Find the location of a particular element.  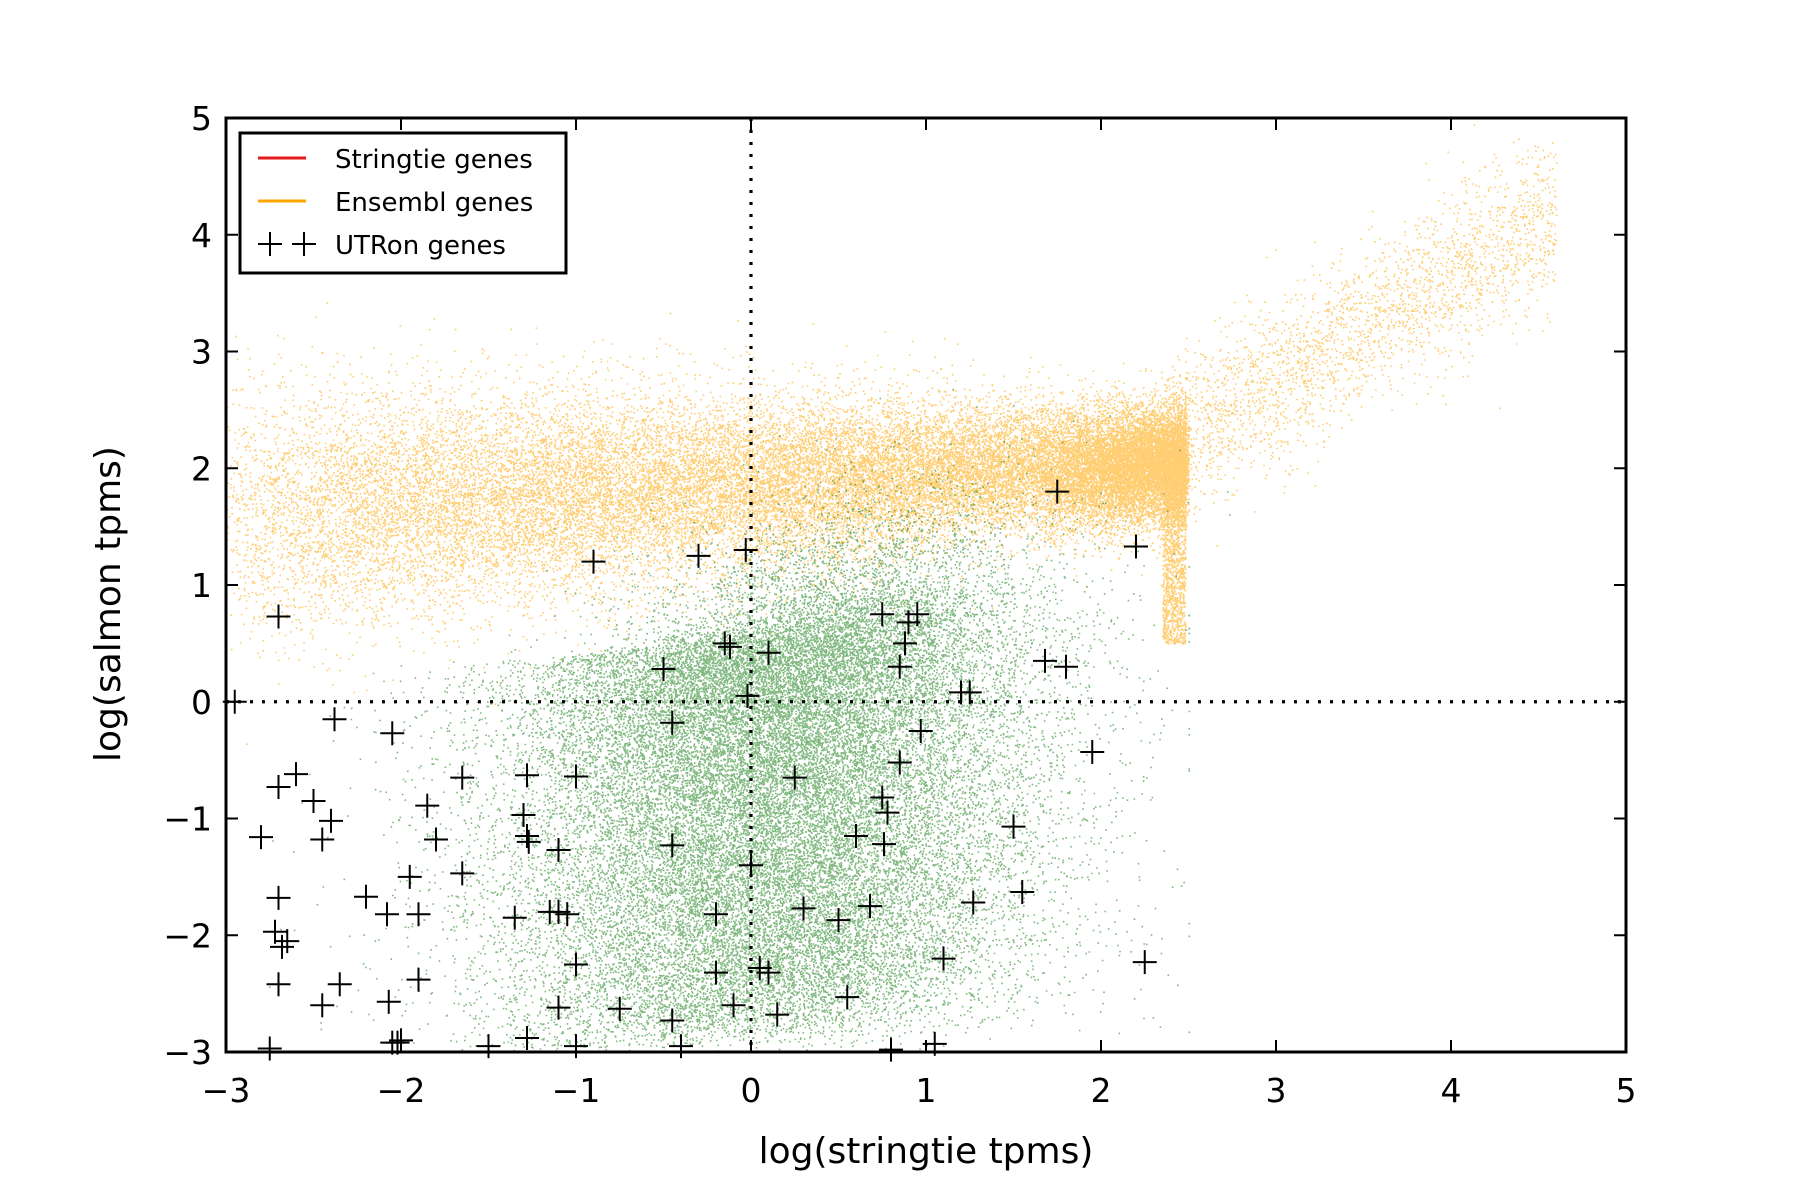

x-tick-label: −2 is located at coordinates (401, 1090).